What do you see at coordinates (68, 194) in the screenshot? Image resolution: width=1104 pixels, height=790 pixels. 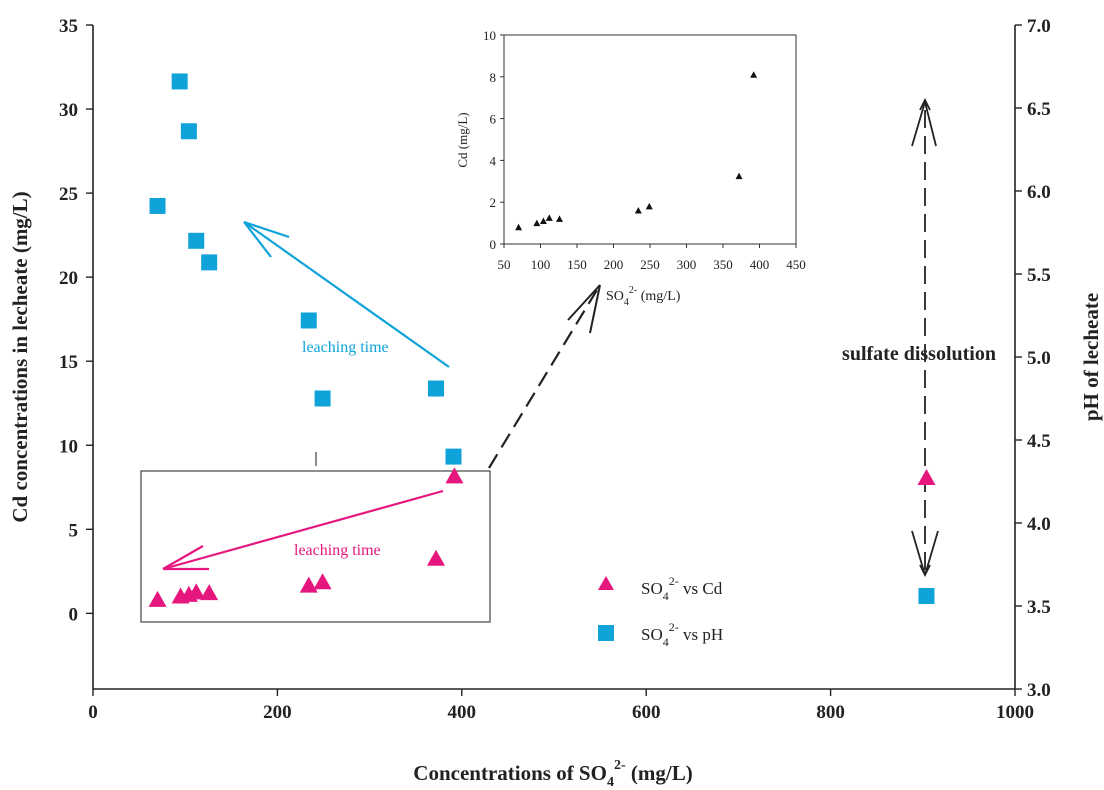 I see `y-left-tick-label: 25` at bounding box center [68, 194].